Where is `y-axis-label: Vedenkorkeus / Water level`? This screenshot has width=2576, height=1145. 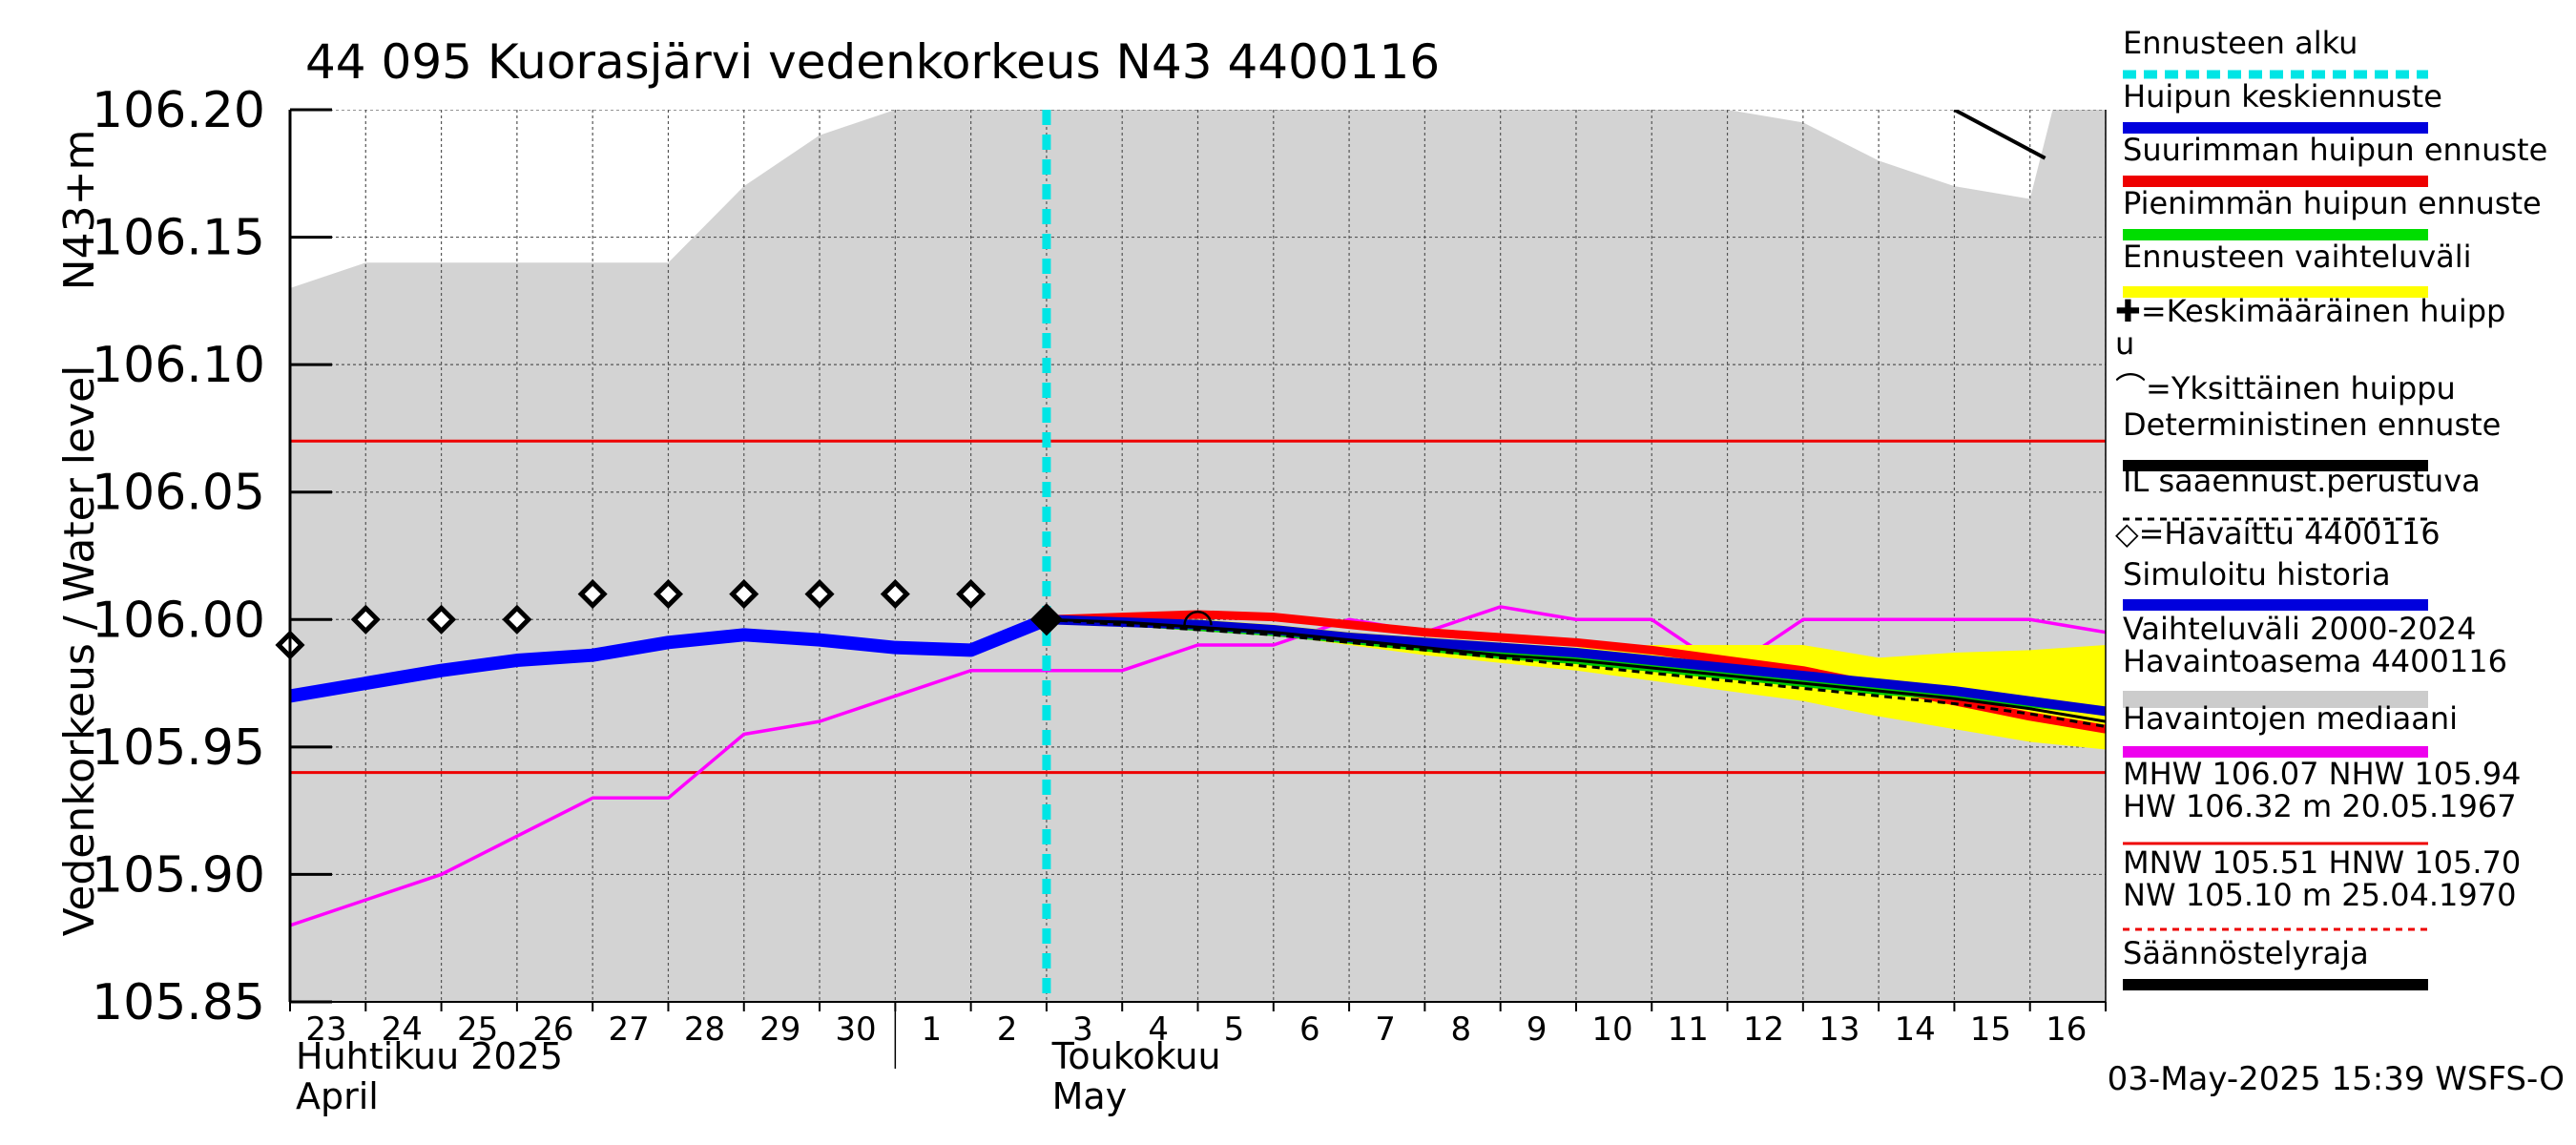
y-axis-label: Vedenkorkeus / Water level is located at coordinates (79, 651).